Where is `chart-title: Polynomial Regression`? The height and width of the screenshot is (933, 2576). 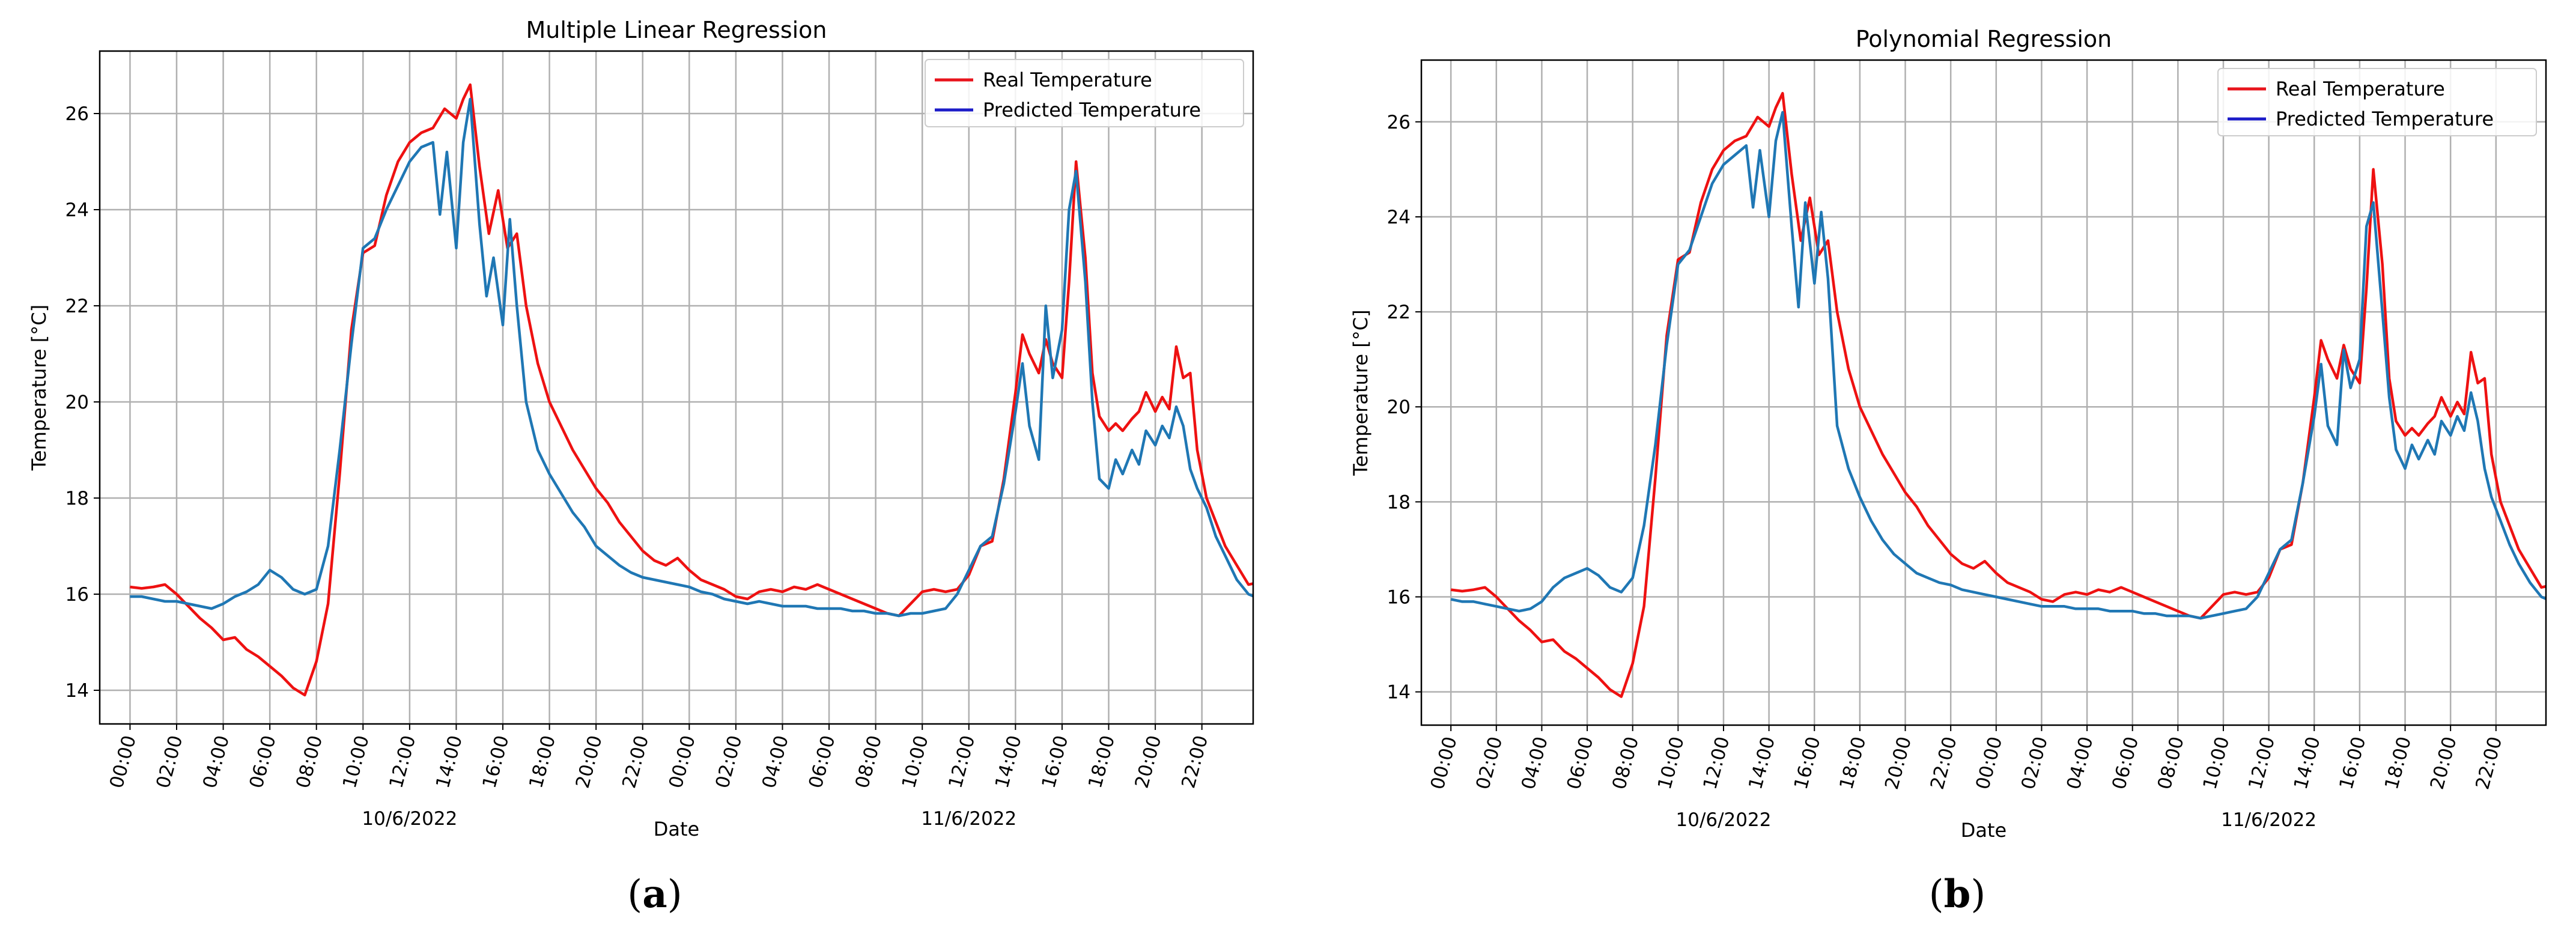
chart-title: Polynomial Regression is located at coordinates (1984, 39).